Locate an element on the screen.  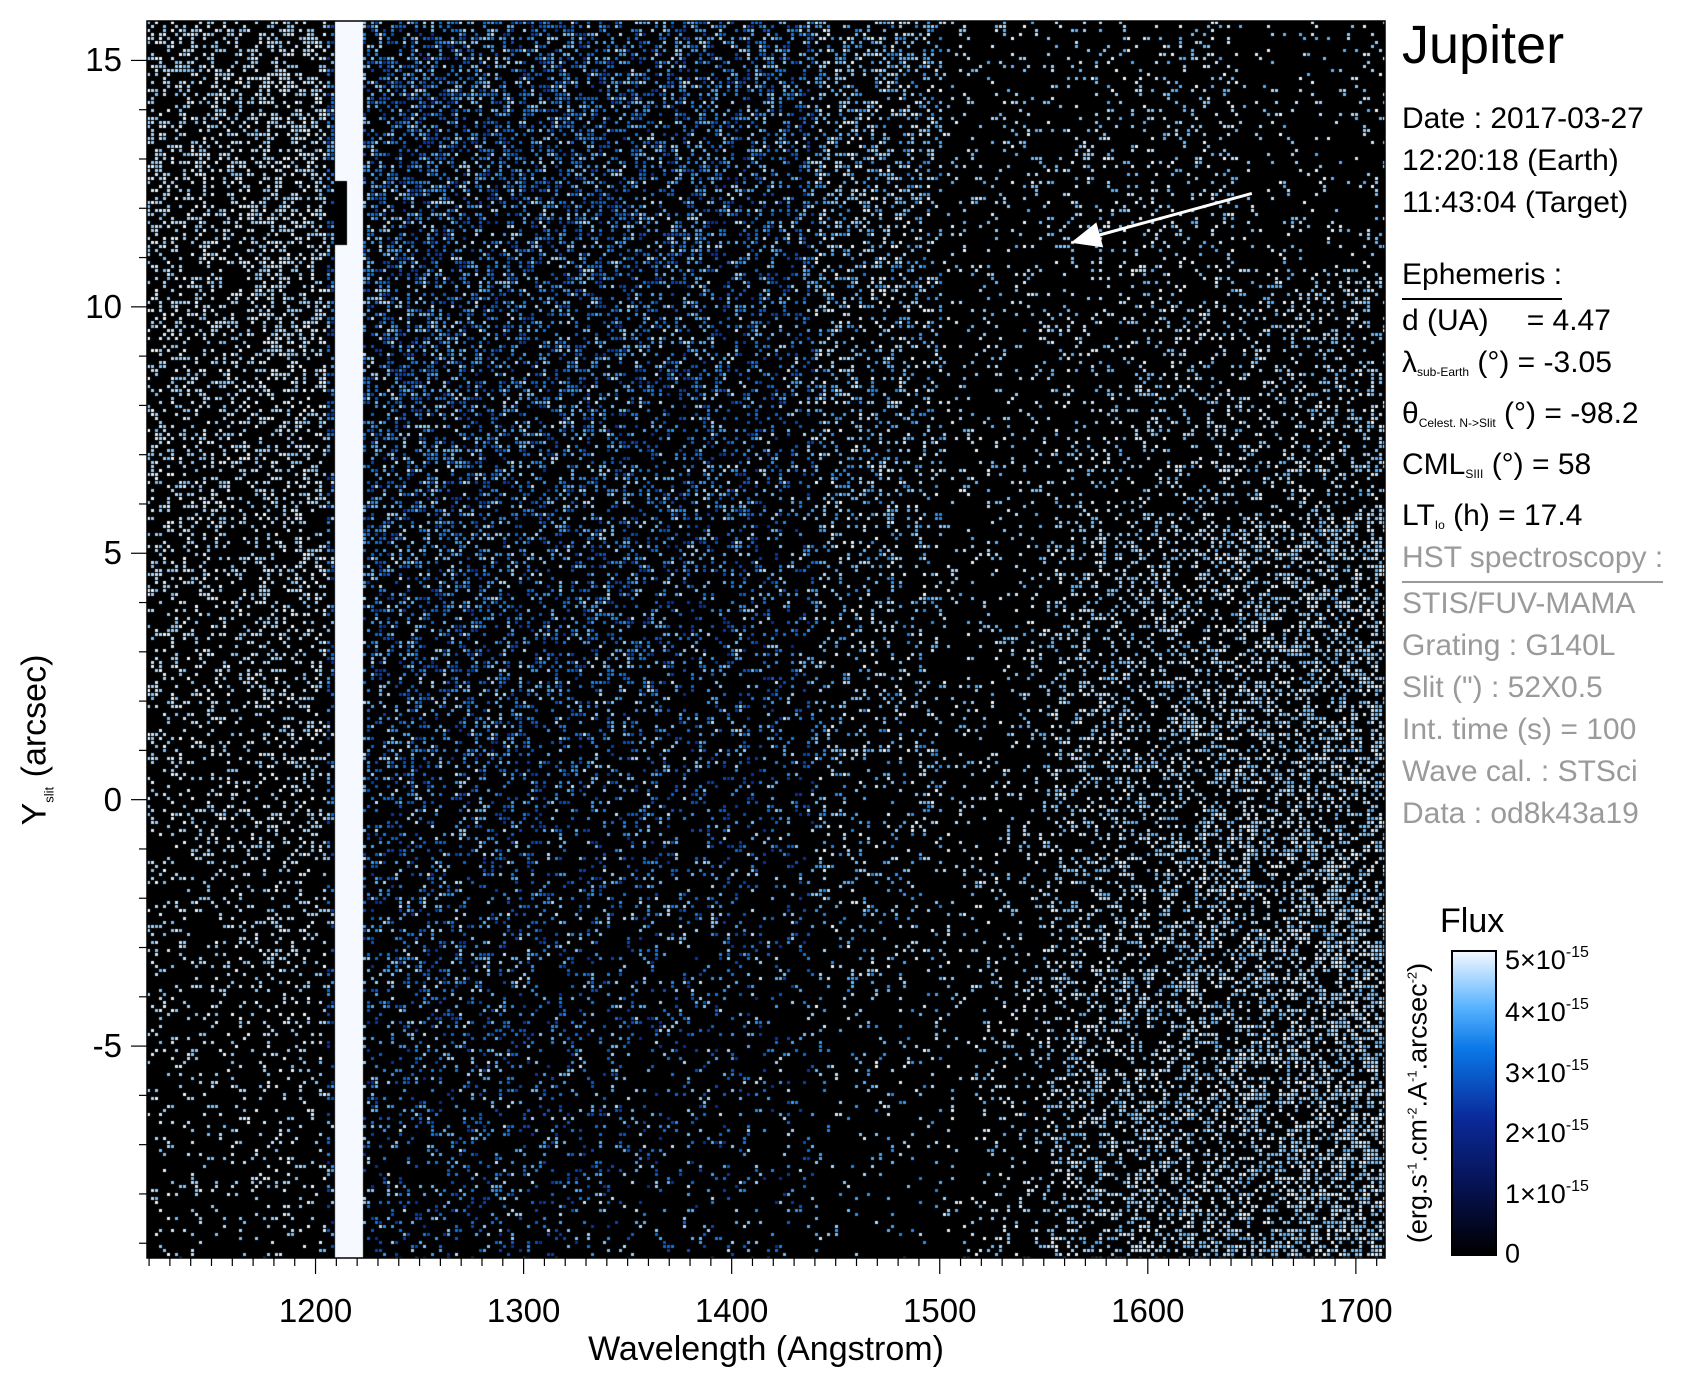
y-axis-label: Yslit (arcsec) is located at coordinates (36, 740).